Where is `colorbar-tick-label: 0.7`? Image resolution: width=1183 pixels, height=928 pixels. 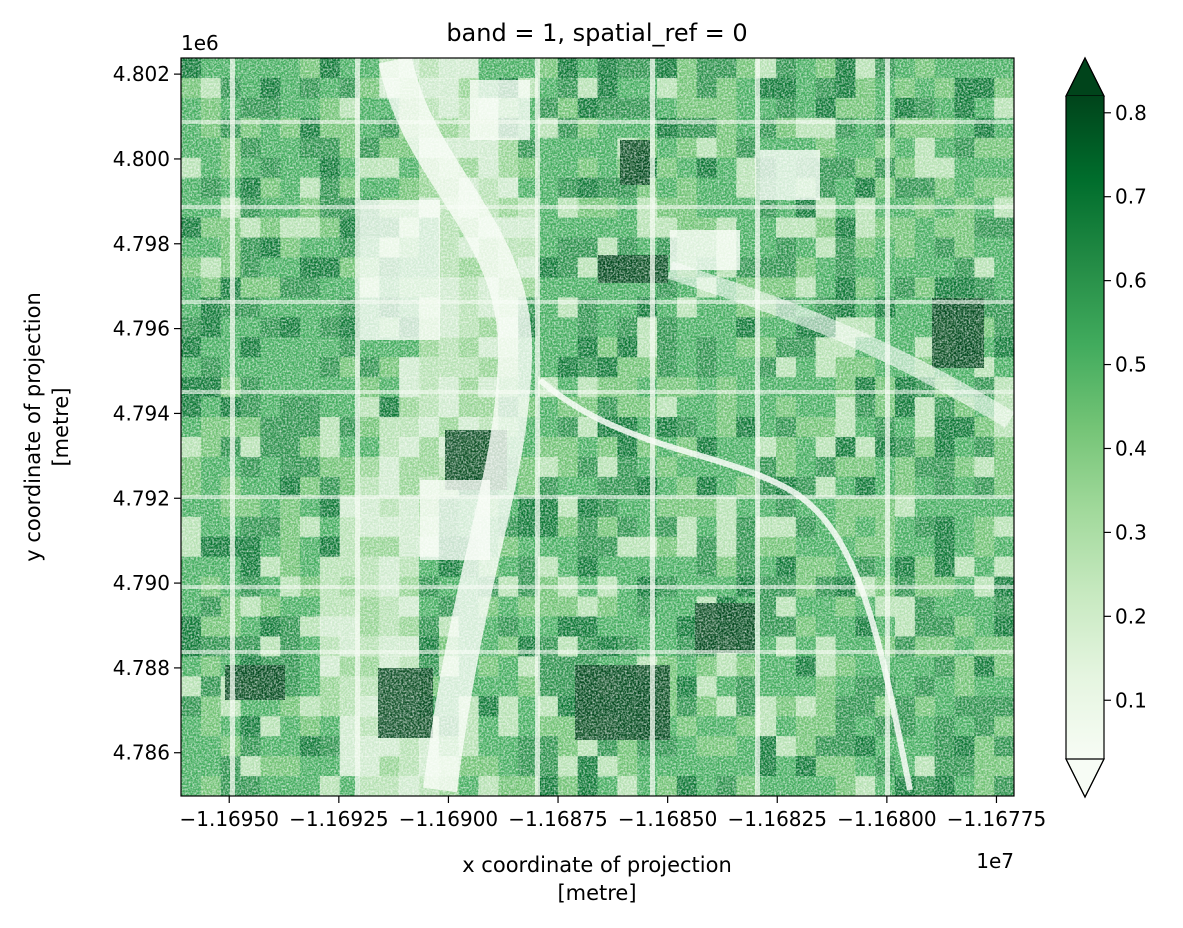
colorbar-tick-label: 0.7 is located at coordinates (1131, 197).